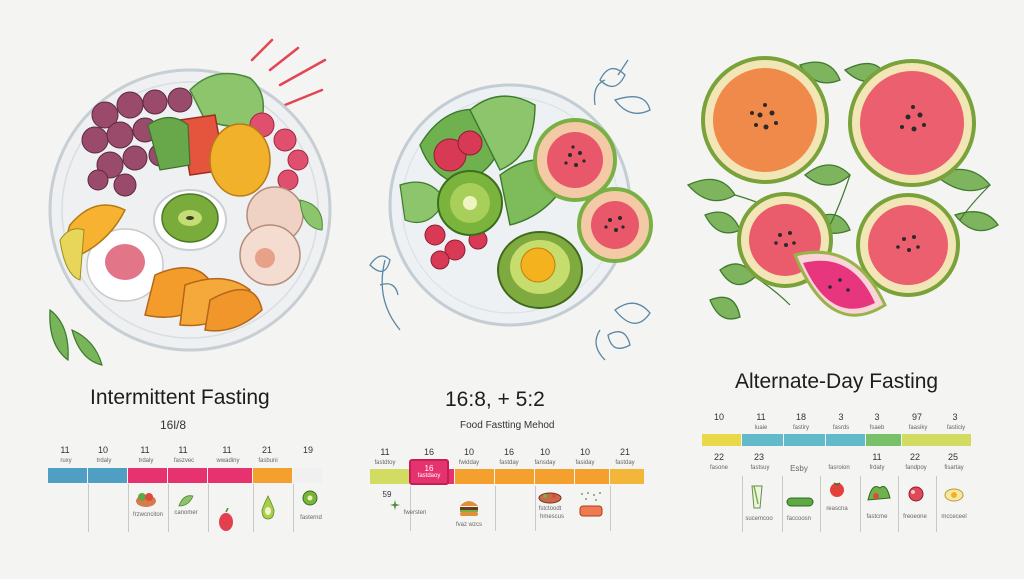 The width and height of the screenshot is (1024, 579). I want to click on icon-label: frzwcnciton, so click(147, 515).